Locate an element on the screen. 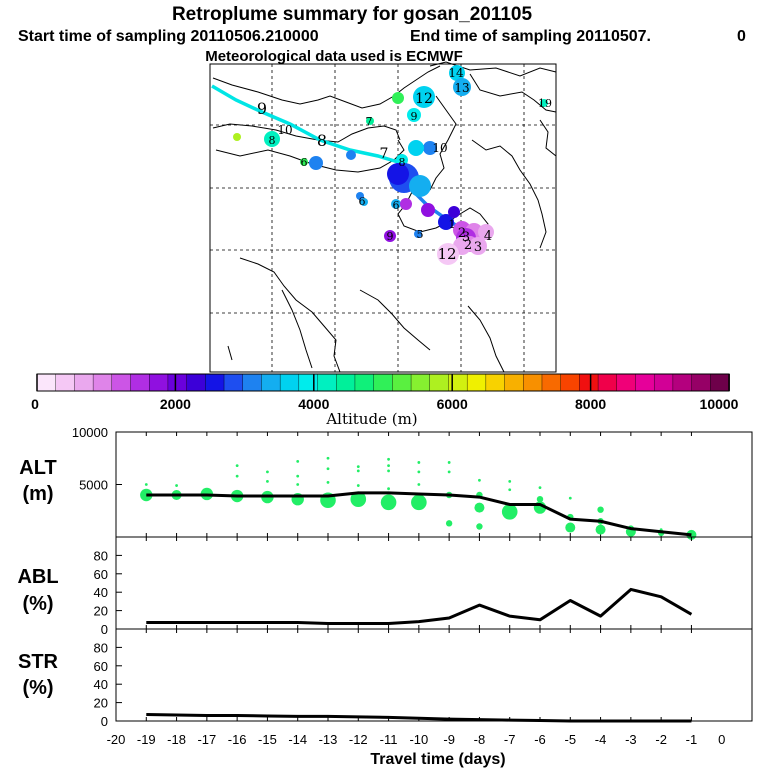 This screenshot has height=768, width=768. plume-cluster-label: 8 is located at coordinates (272, 140).